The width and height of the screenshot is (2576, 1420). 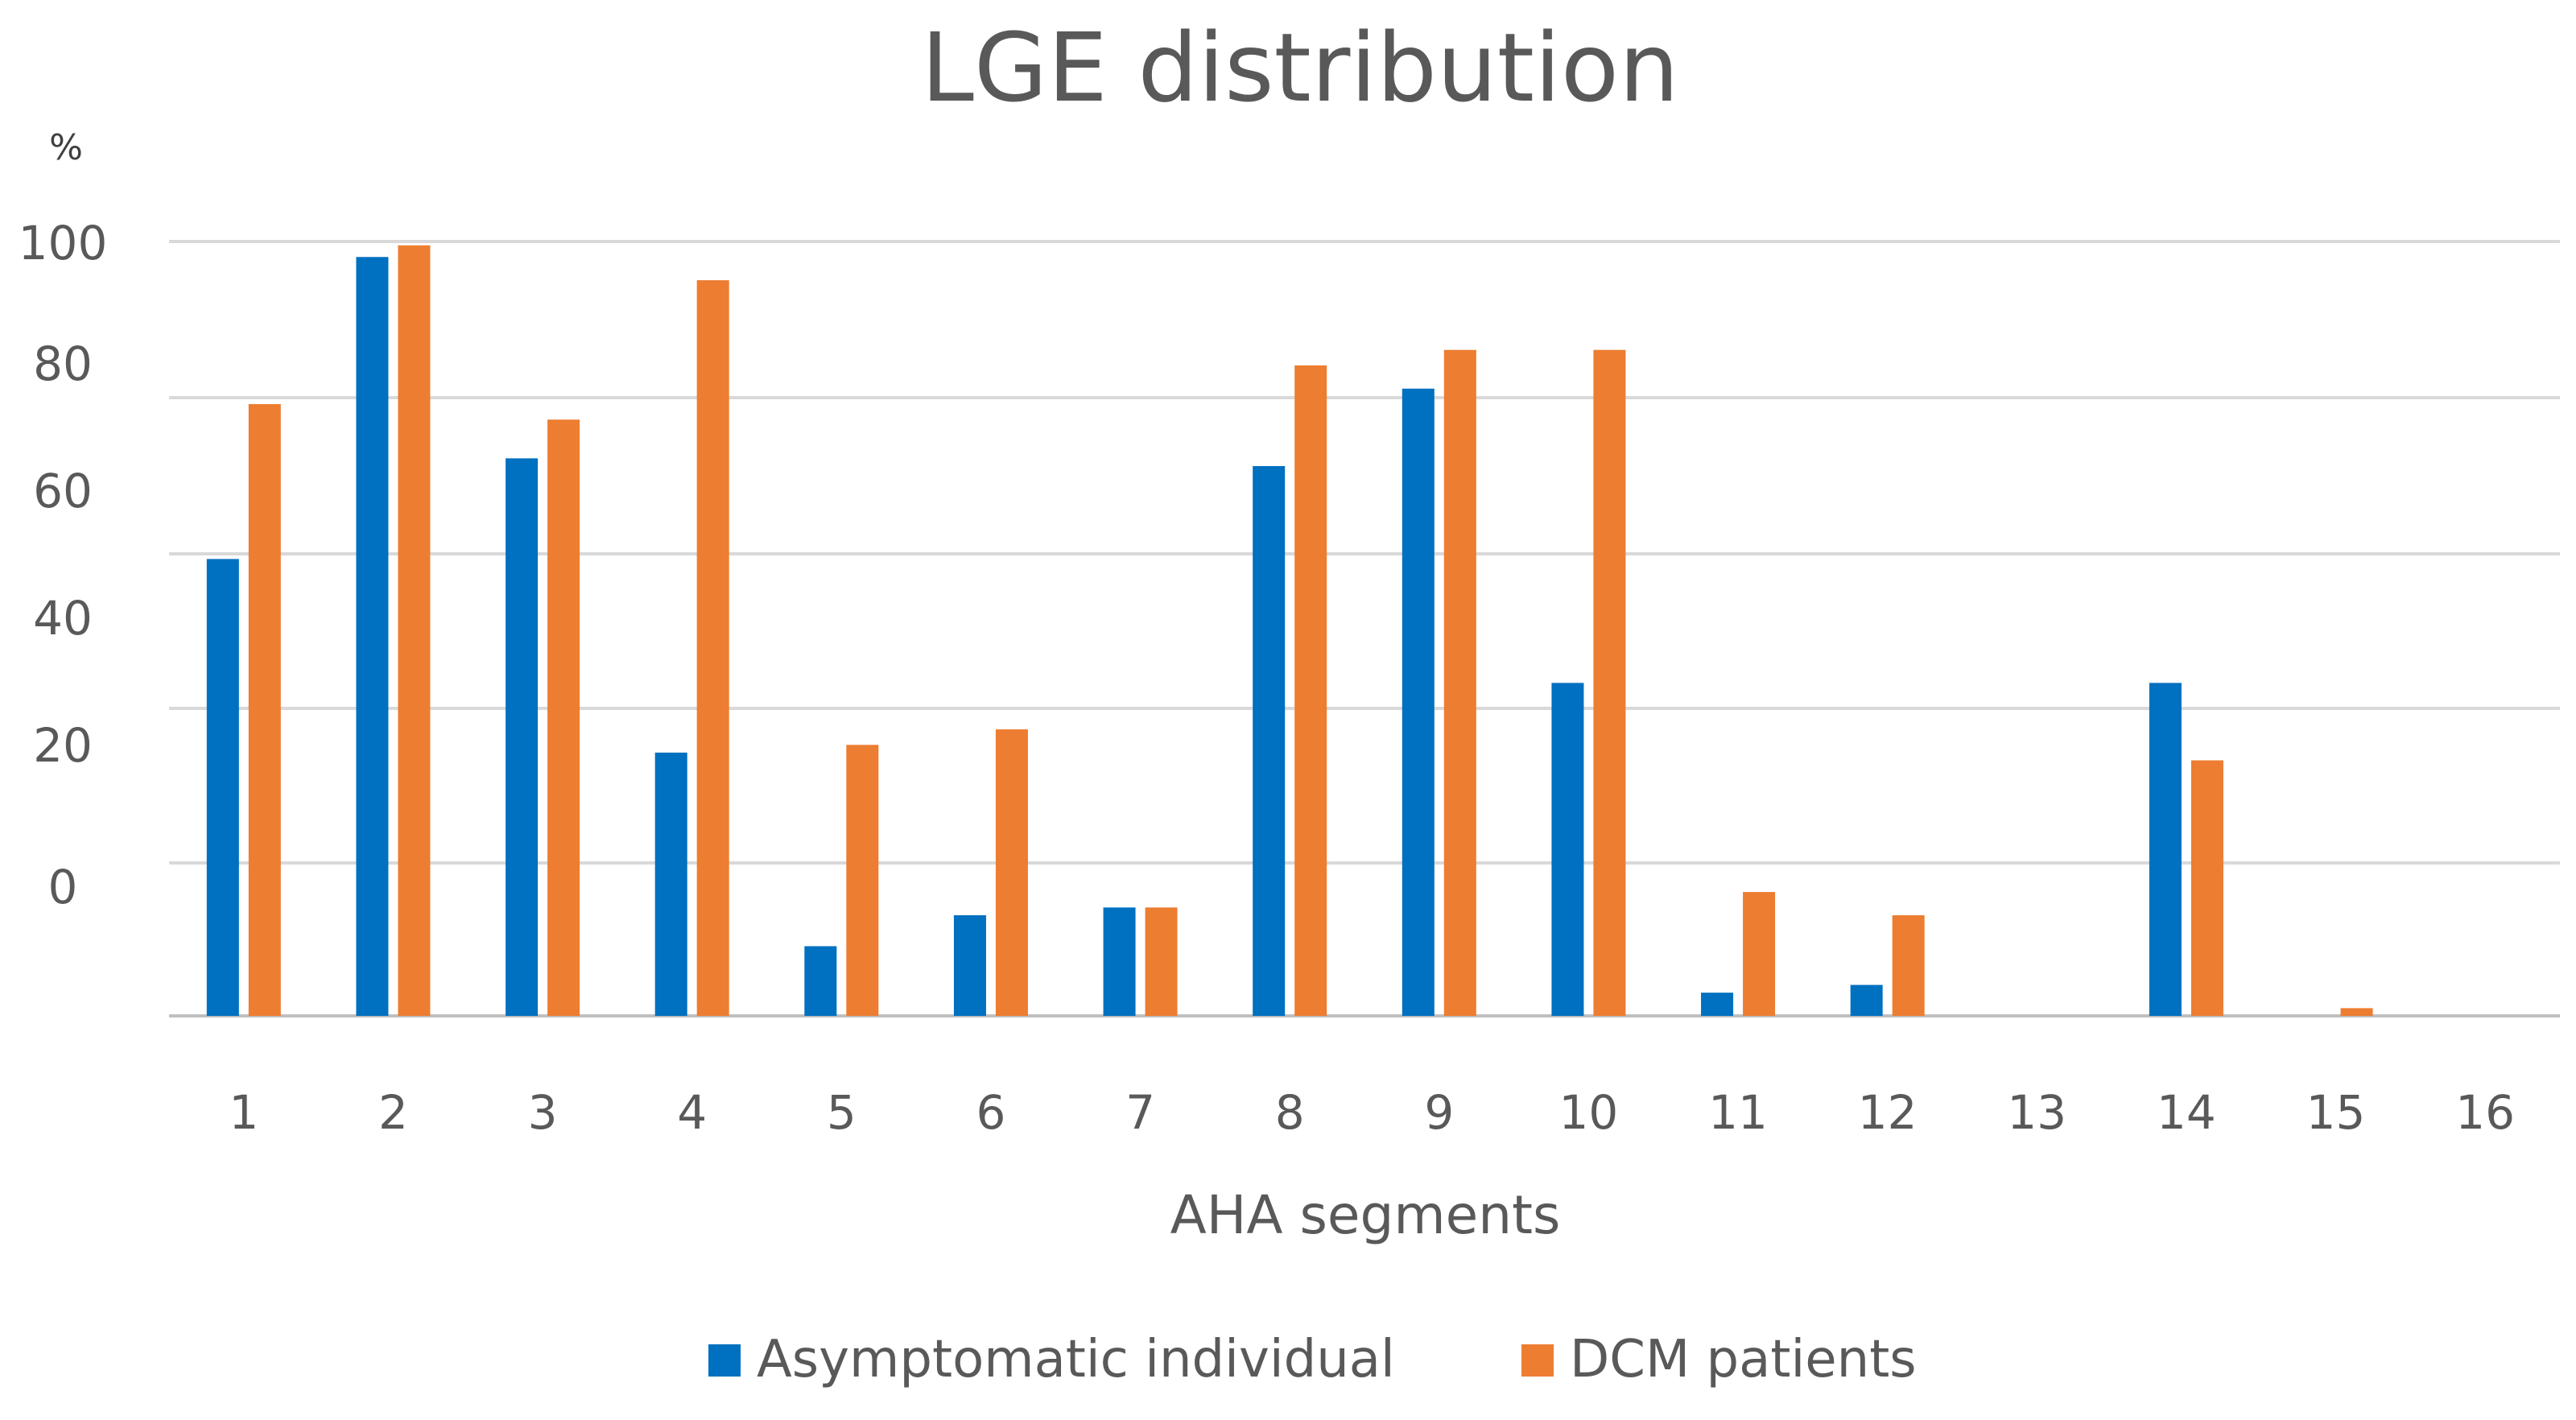 What do you see at coordinates (1743, 1359) in the screenshot?
I see `legend-label-dcm: DCM patients` at bounding box center [1743, 1359].